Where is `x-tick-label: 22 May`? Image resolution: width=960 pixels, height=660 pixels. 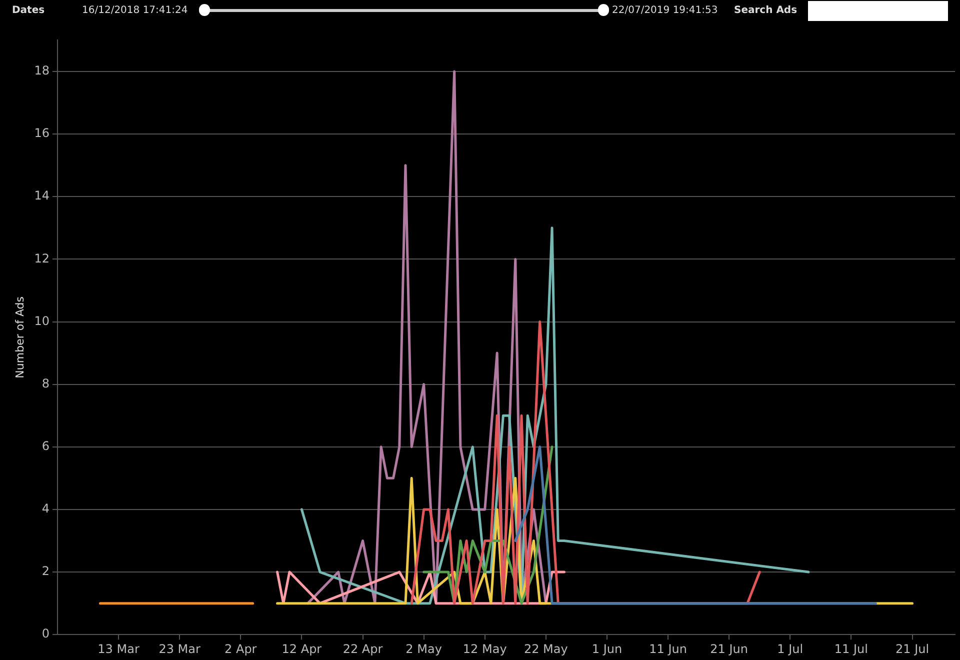
x-tick-label: 22 May is located at coordinates (546, 649).